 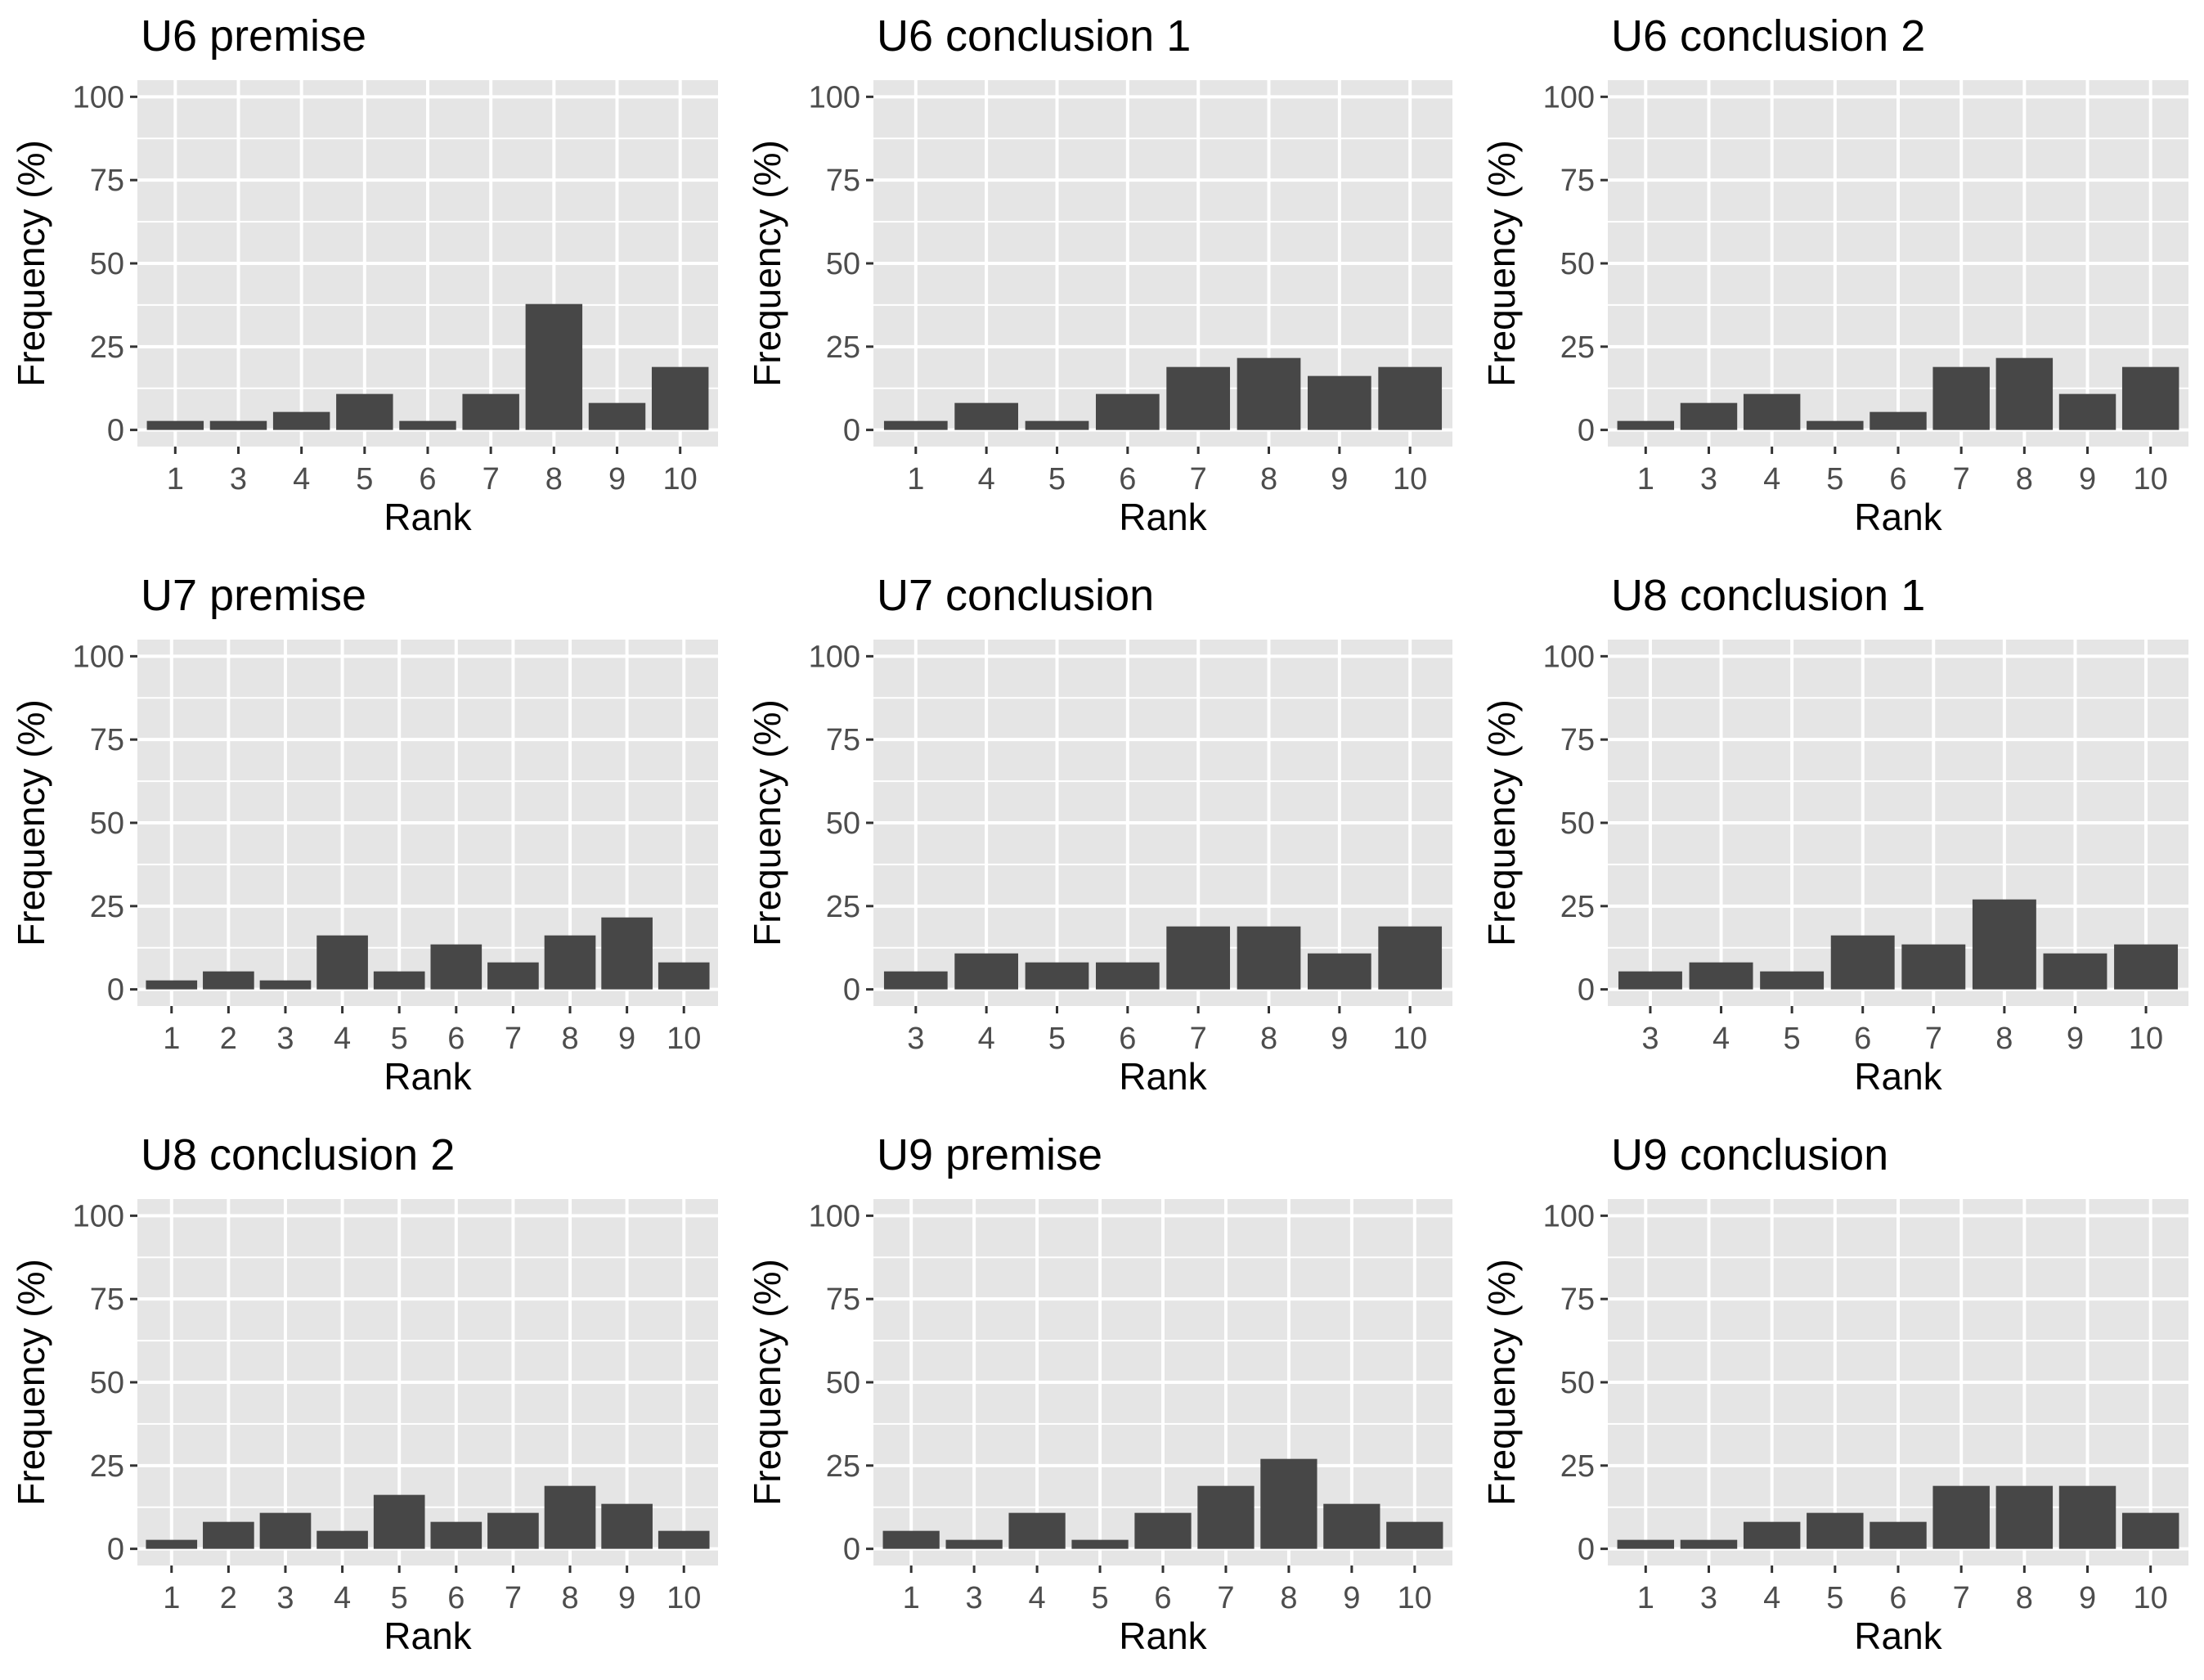 I want to click on panel-title: U7 premise, so click(x=253, y=595).